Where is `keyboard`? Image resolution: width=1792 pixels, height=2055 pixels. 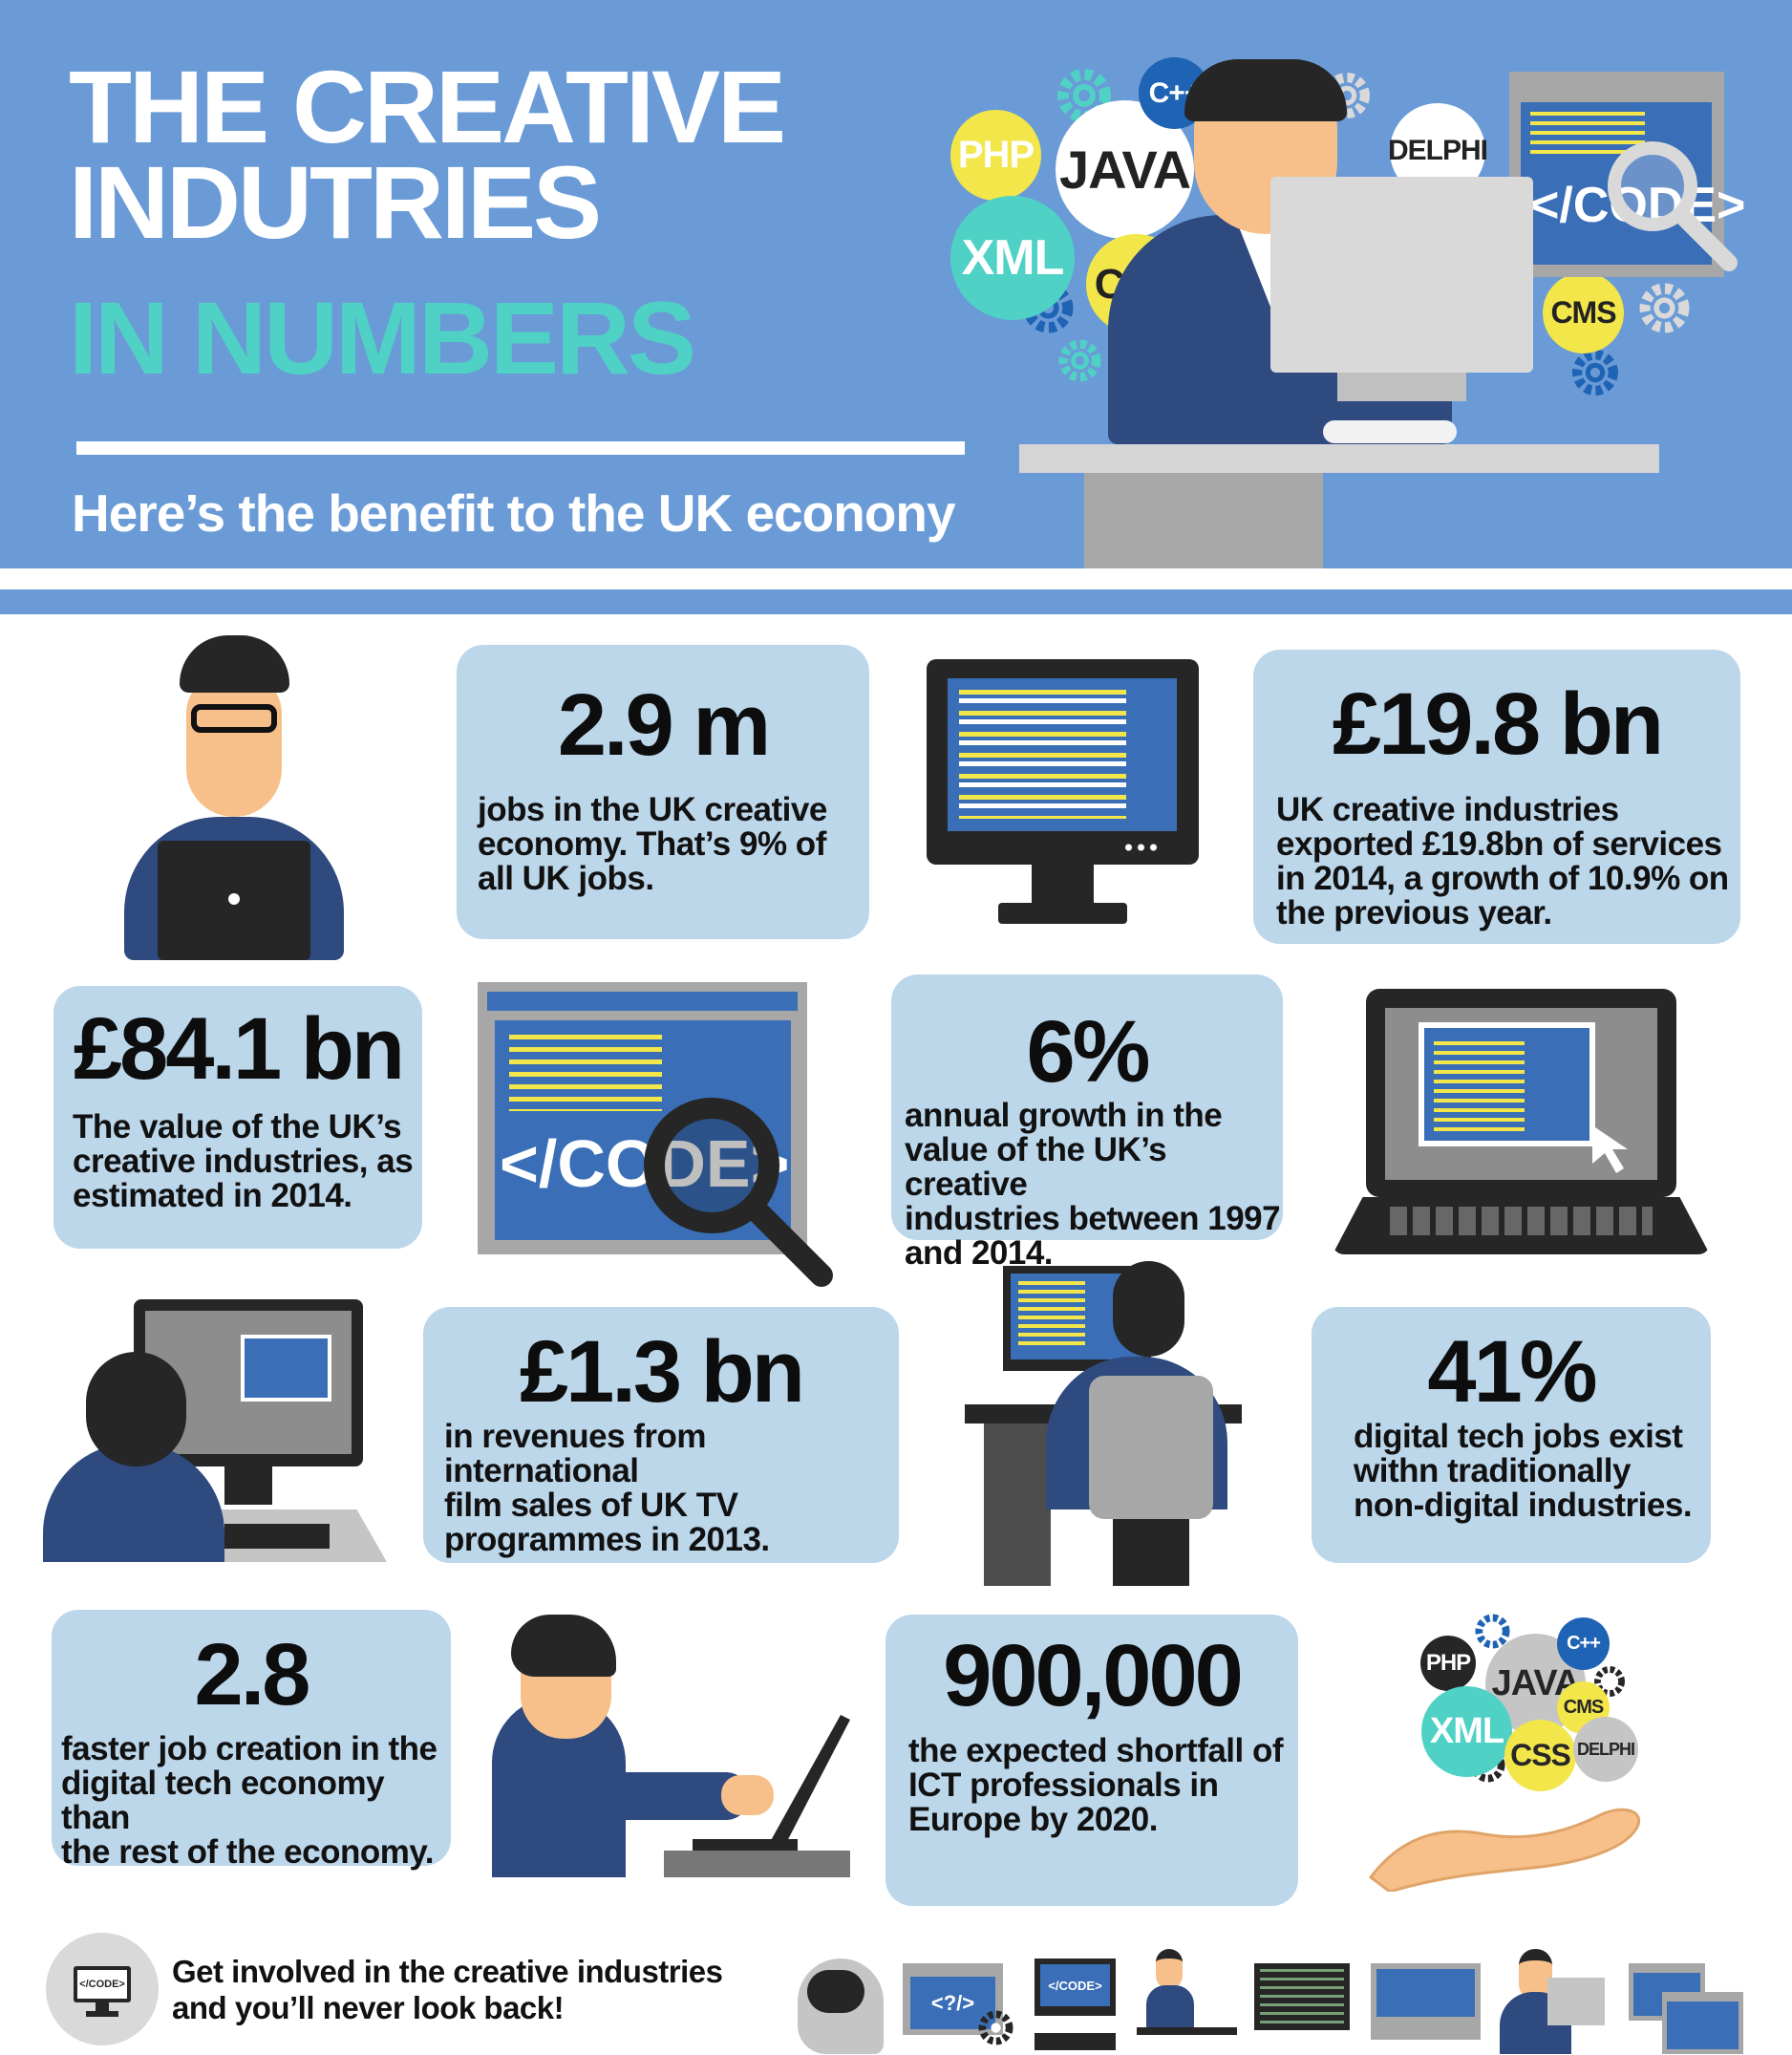
keyboard is located at coordinates (277, 1536).